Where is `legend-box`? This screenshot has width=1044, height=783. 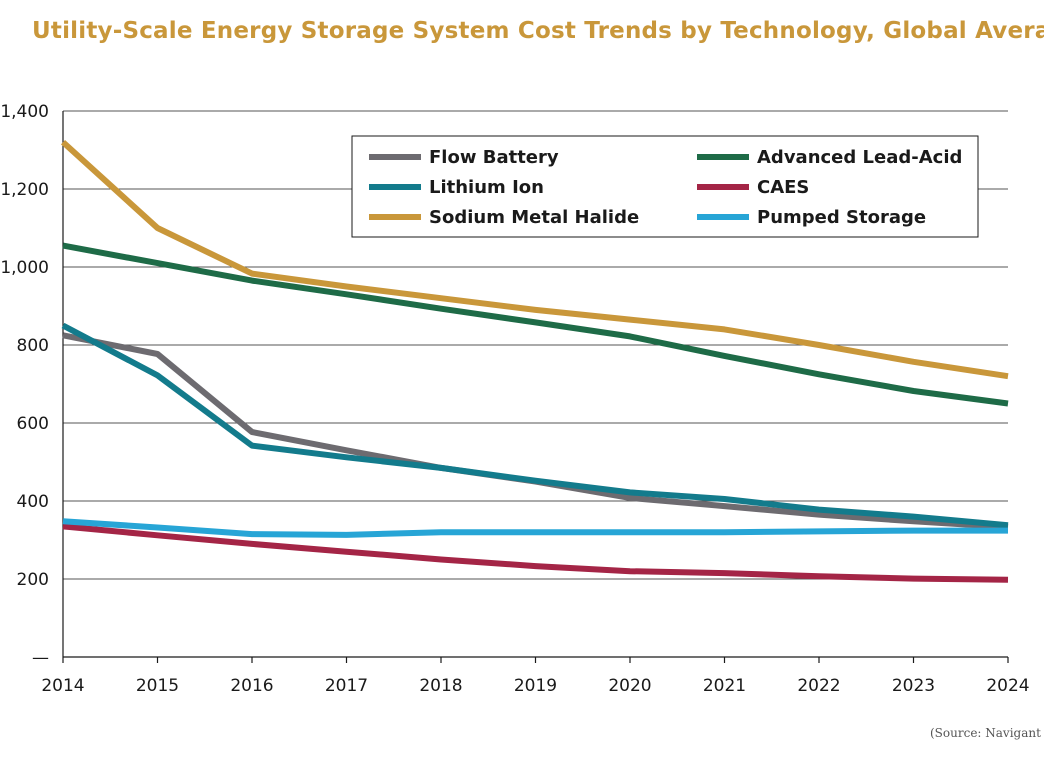
legend-box is located at coordinates (665, 186).